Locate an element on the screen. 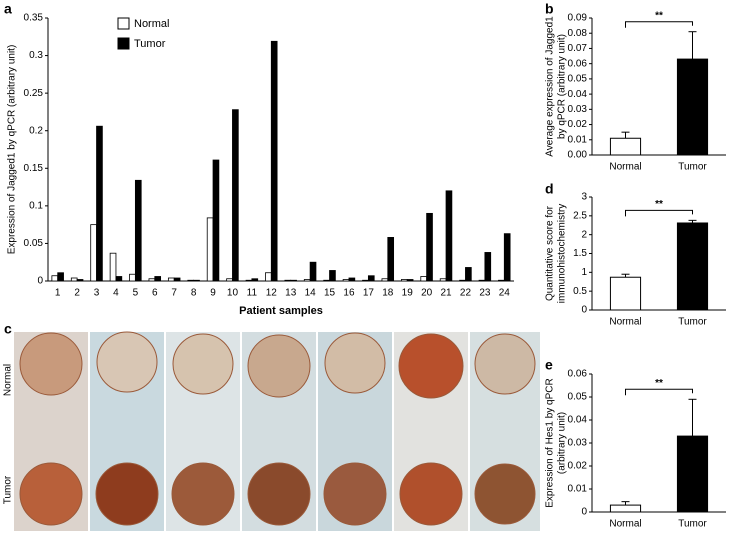  y-tick-label: 2.5 is located at coordinates (580, 215).